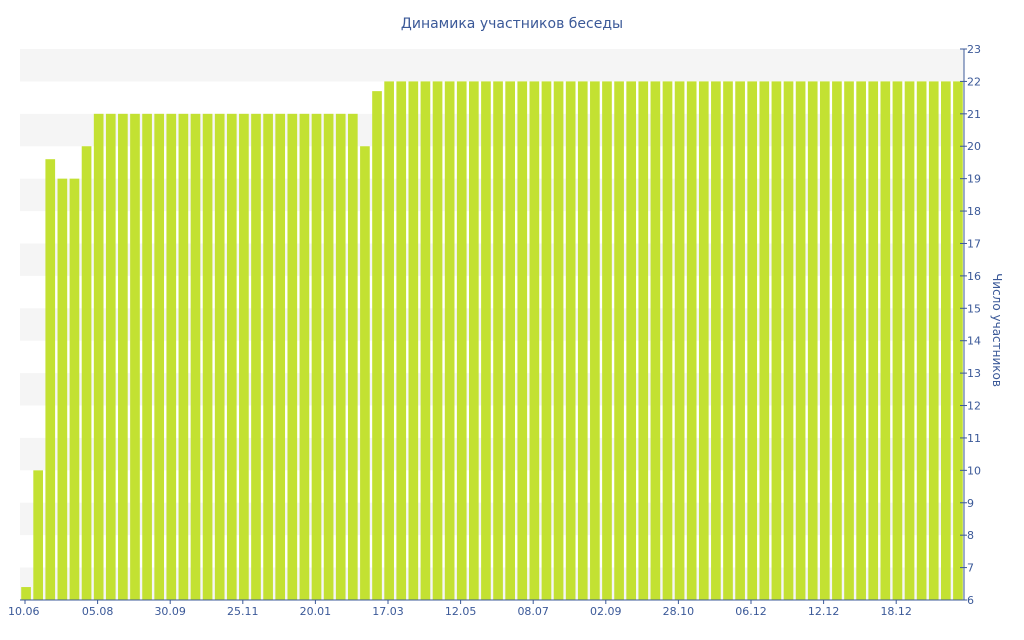 The height and width of the screenshot is (640, 1024). What do you see at coordinates (974, 438) in the screenshot?
I see `y-tick-label: 11` at bounding box center [974, 438].